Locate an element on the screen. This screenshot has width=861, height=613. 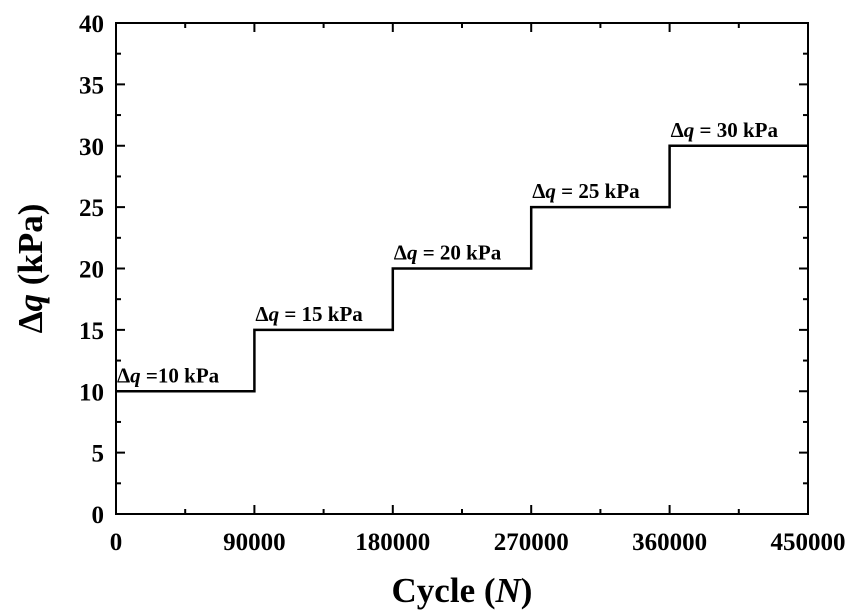
x-tick-label: 0 is located at coordinates (116, 542).